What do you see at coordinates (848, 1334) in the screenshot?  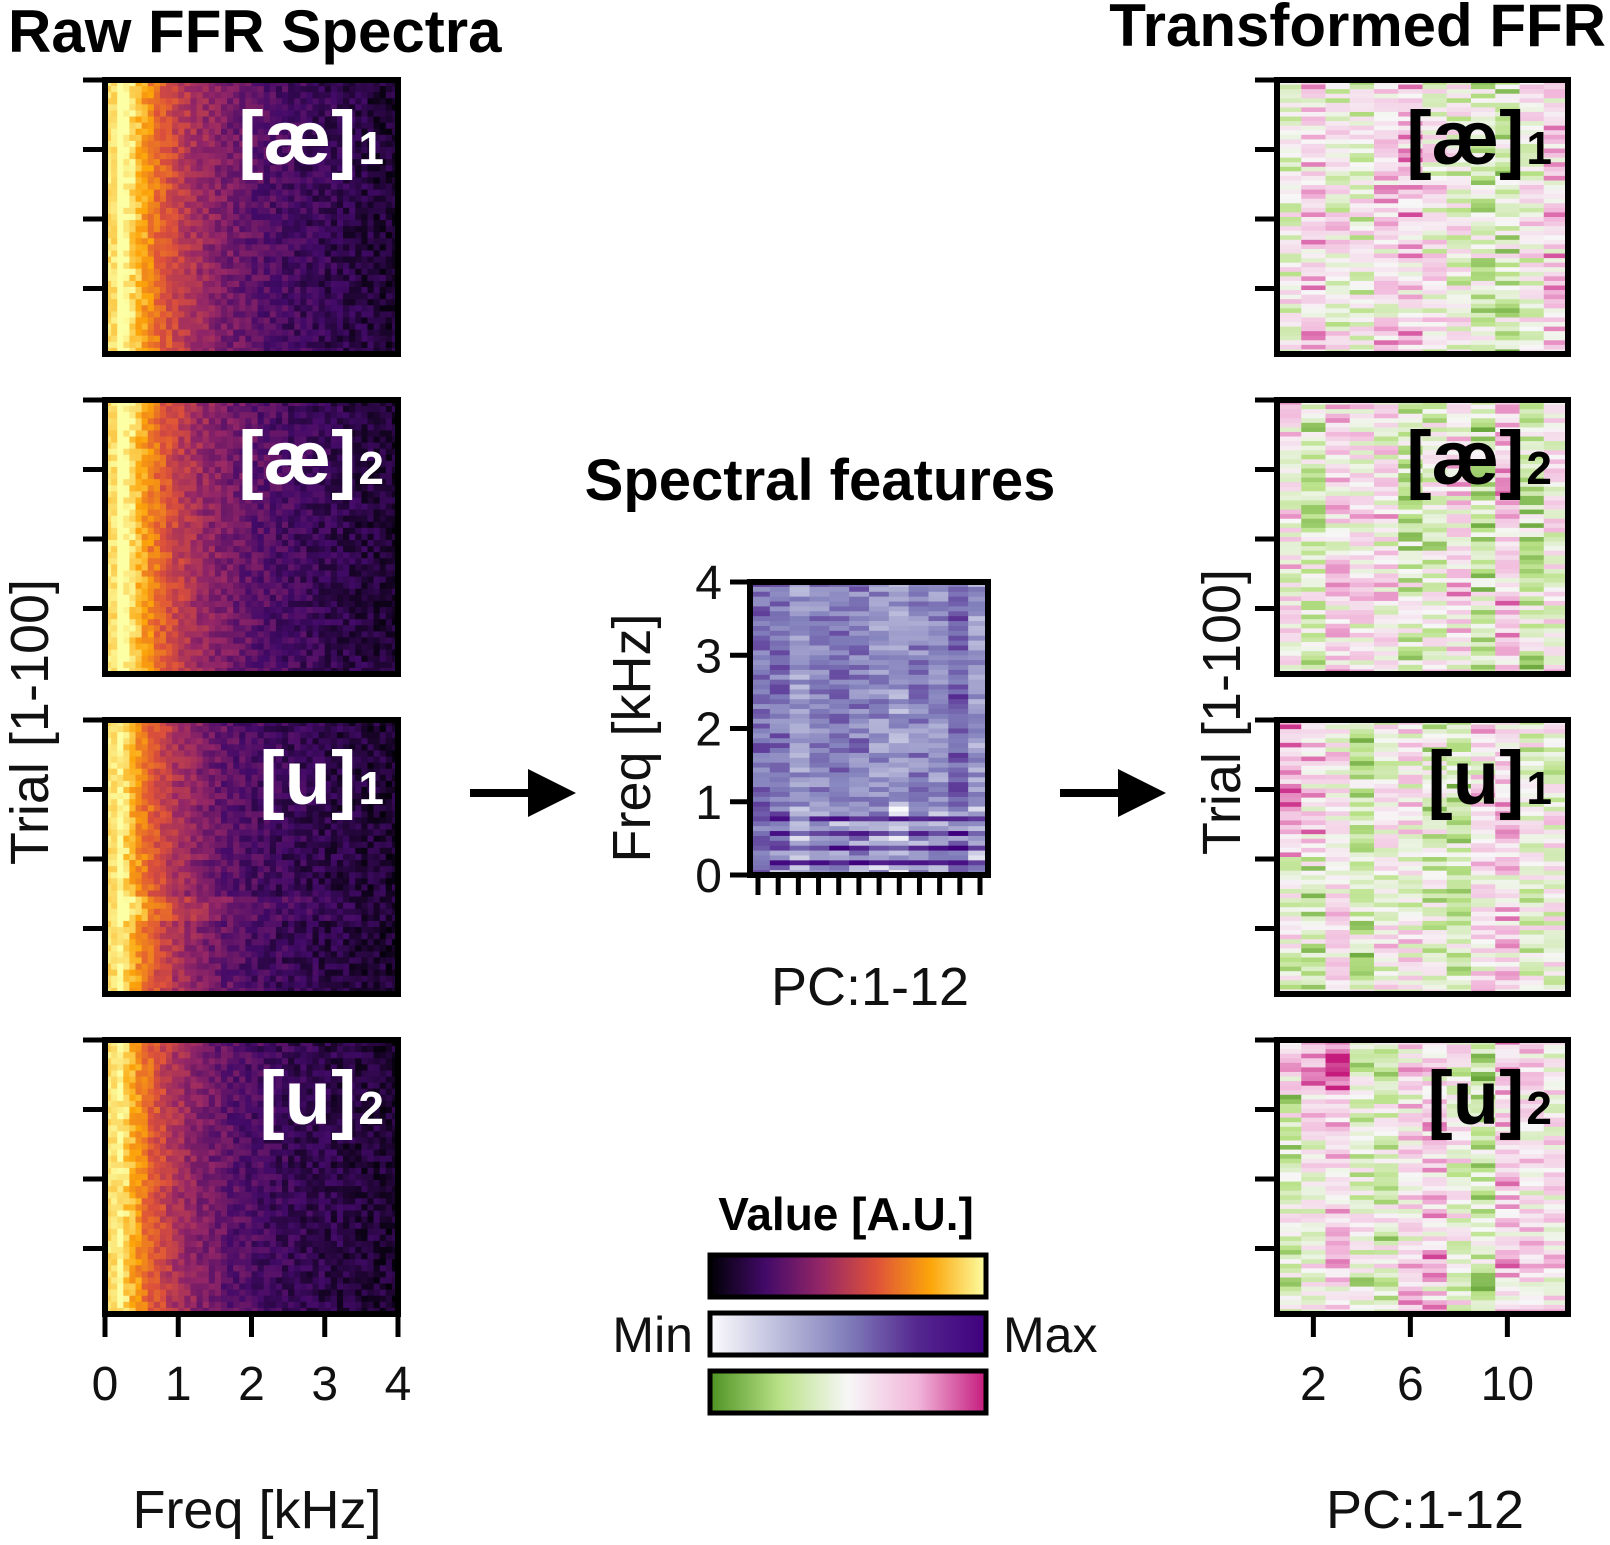 I see `colorbar-purples` at bounding box center [848, 1334].